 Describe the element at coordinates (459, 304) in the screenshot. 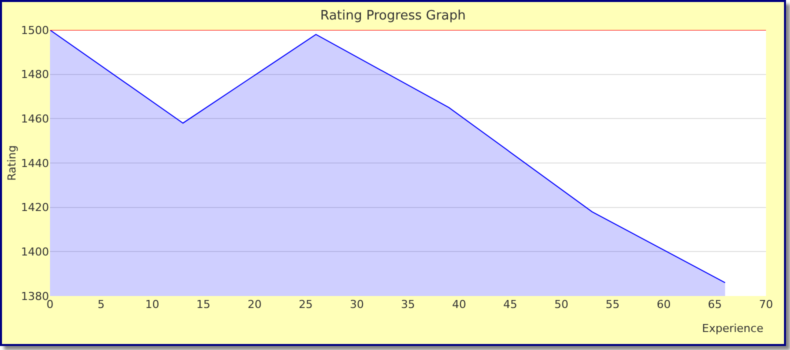

I see `x-tick-label: 40` at that location.